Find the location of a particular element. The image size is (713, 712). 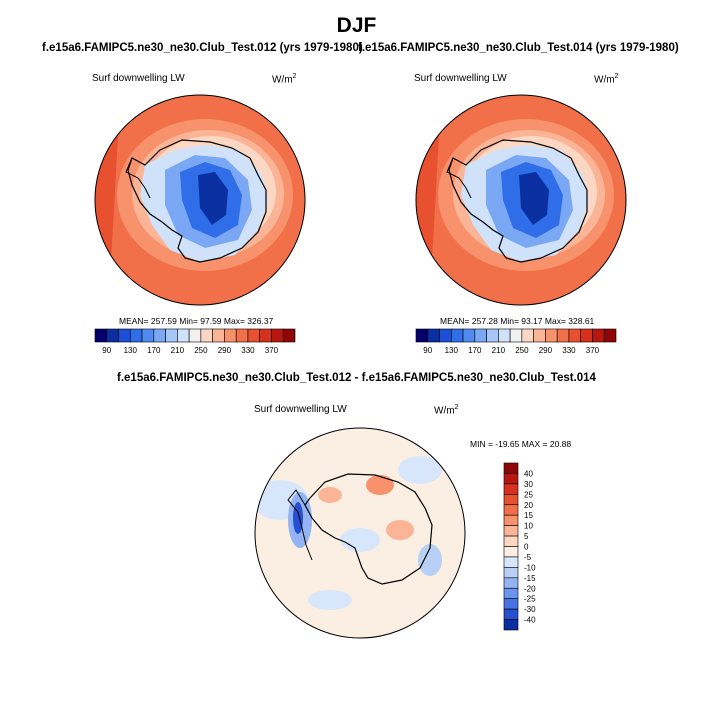

diff-map-border is located at coordinates (360, 533).